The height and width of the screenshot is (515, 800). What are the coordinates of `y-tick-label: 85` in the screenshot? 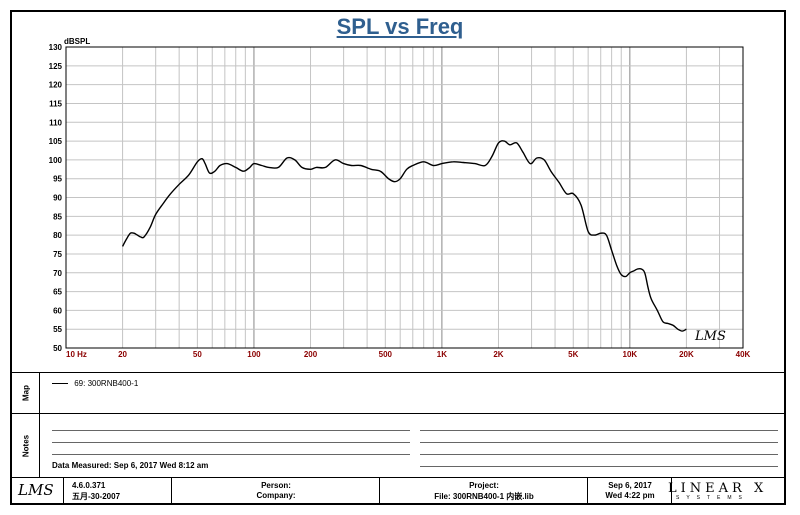 It's located at (57, 216).